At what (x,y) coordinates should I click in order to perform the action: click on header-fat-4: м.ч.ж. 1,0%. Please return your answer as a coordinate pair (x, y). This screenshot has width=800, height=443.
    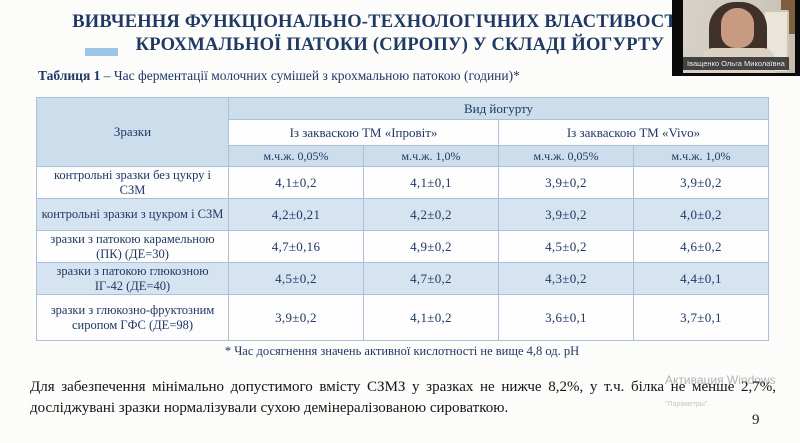
    Looking at the image, I should click on (701, 156).